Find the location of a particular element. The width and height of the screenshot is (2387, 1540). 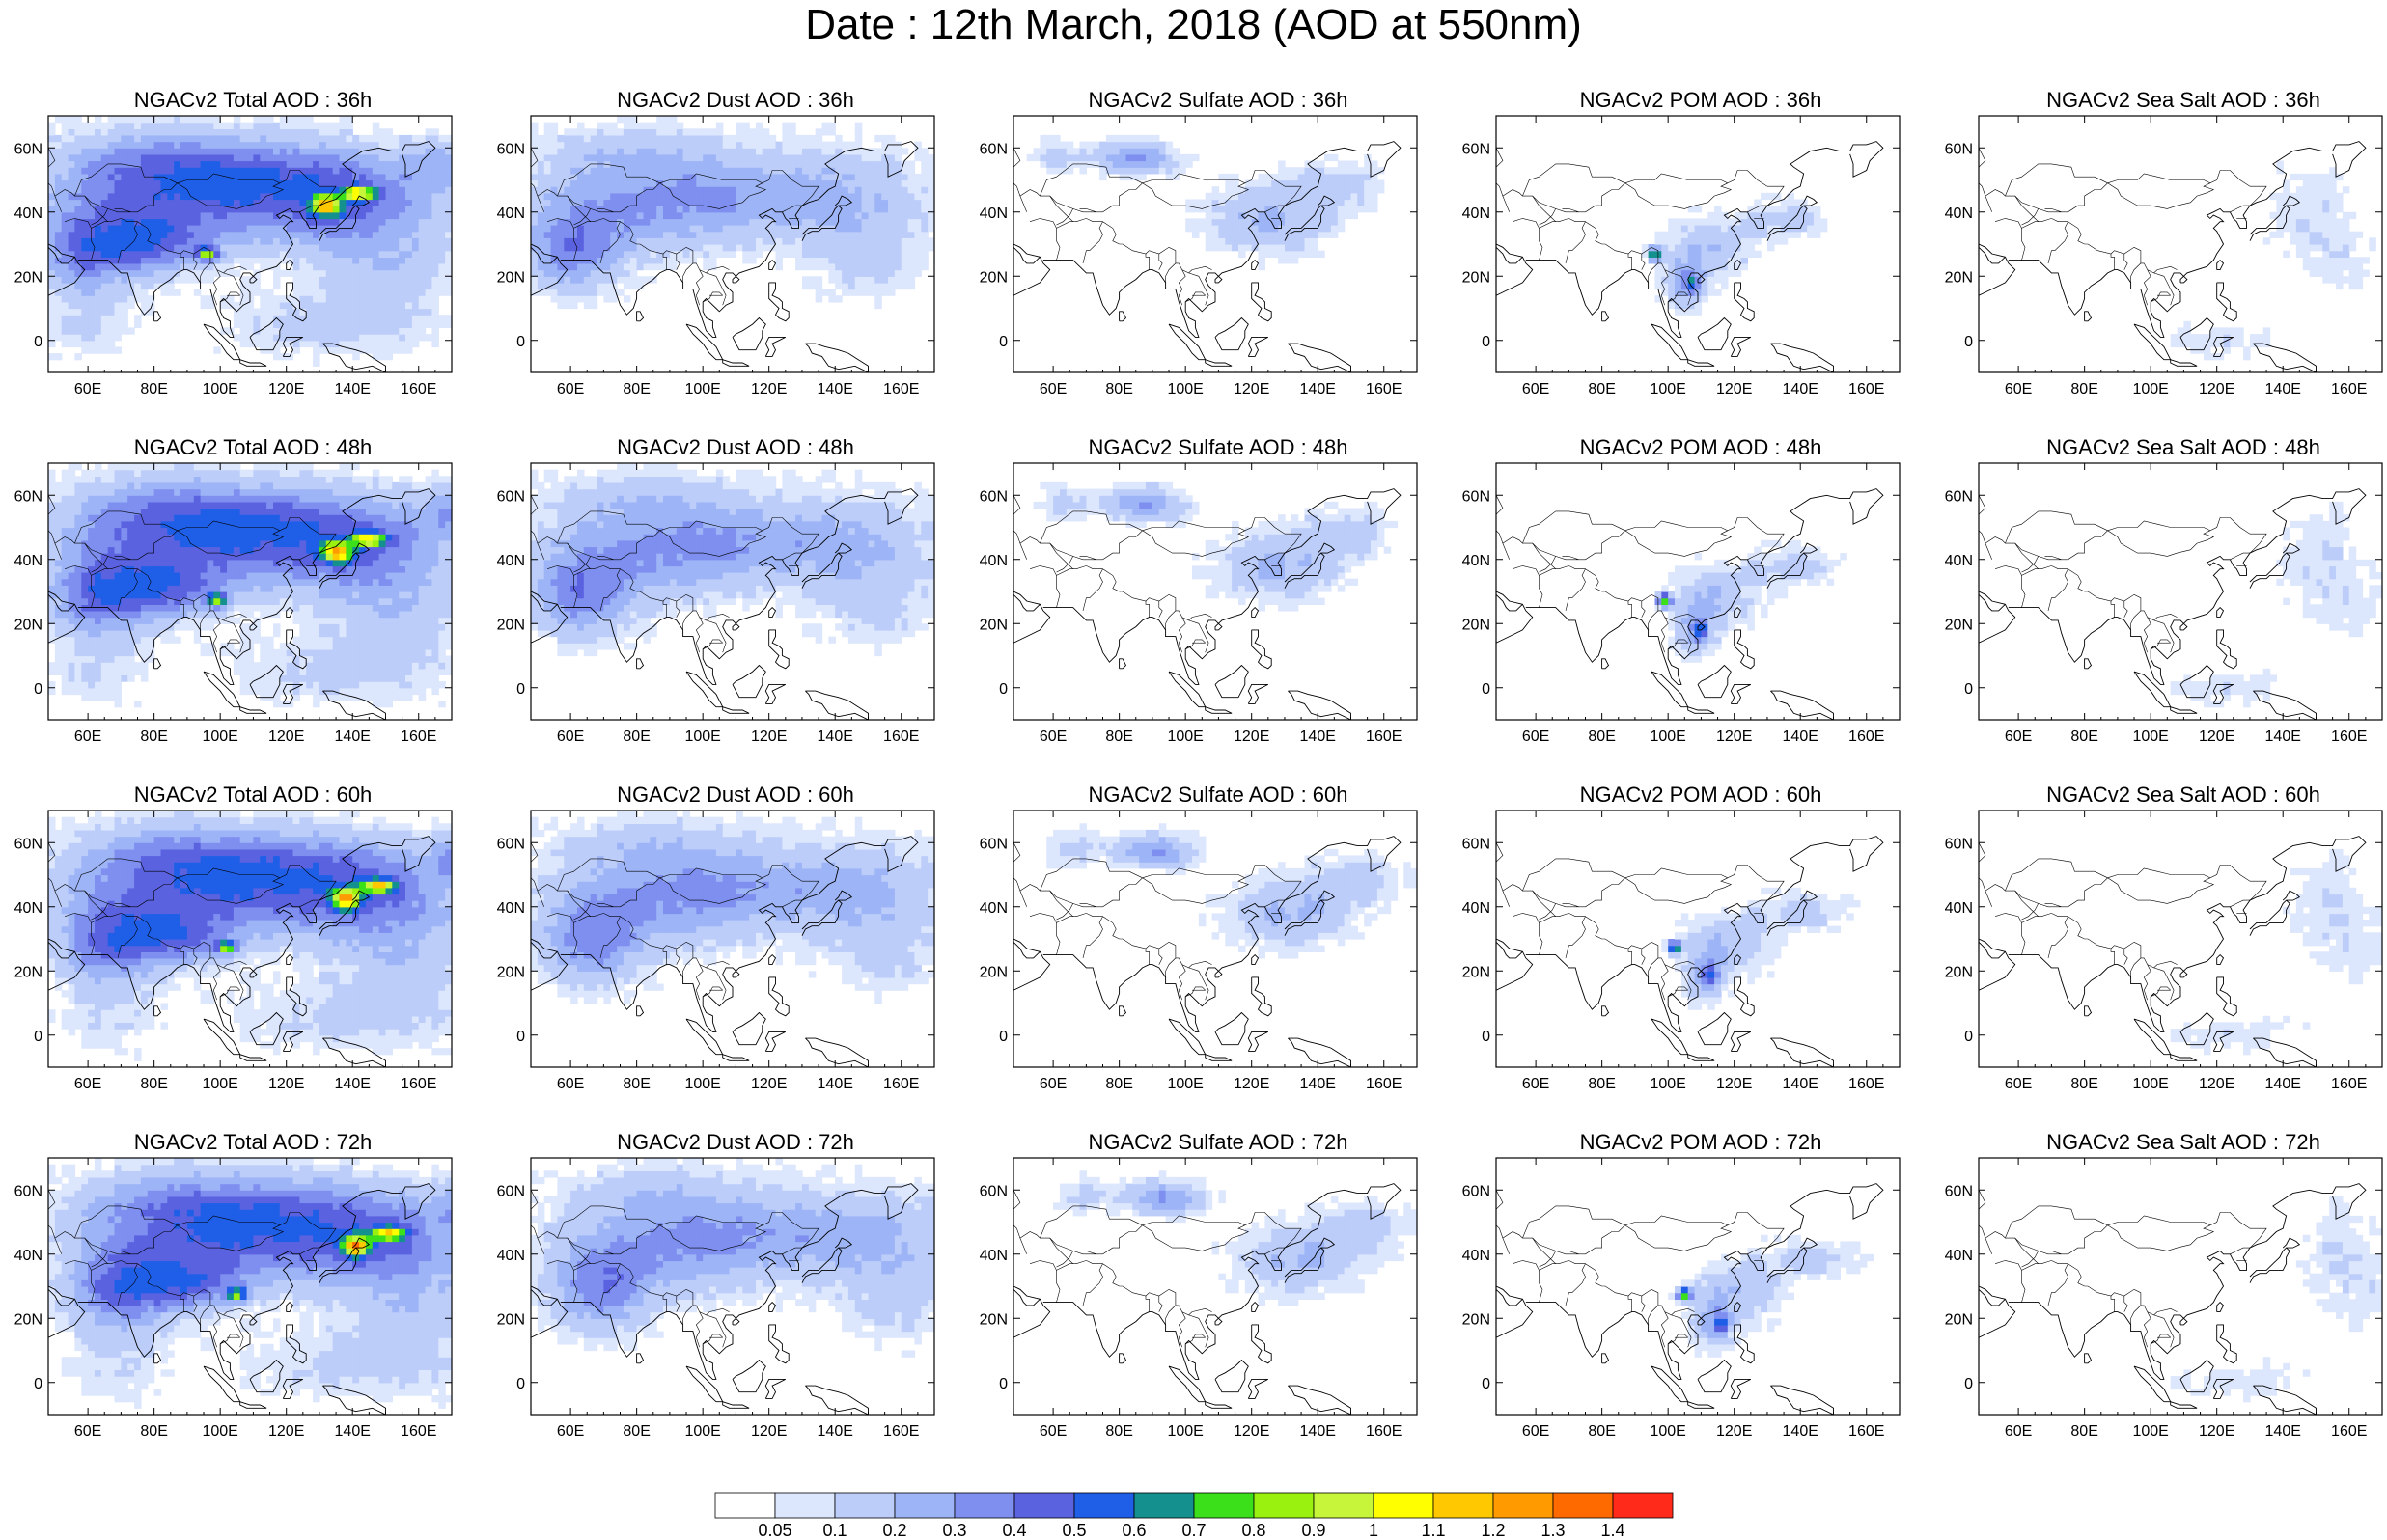

panel-title: NGACv2 Sulfate AOD : 36h is located at coordinates (1218, 100).